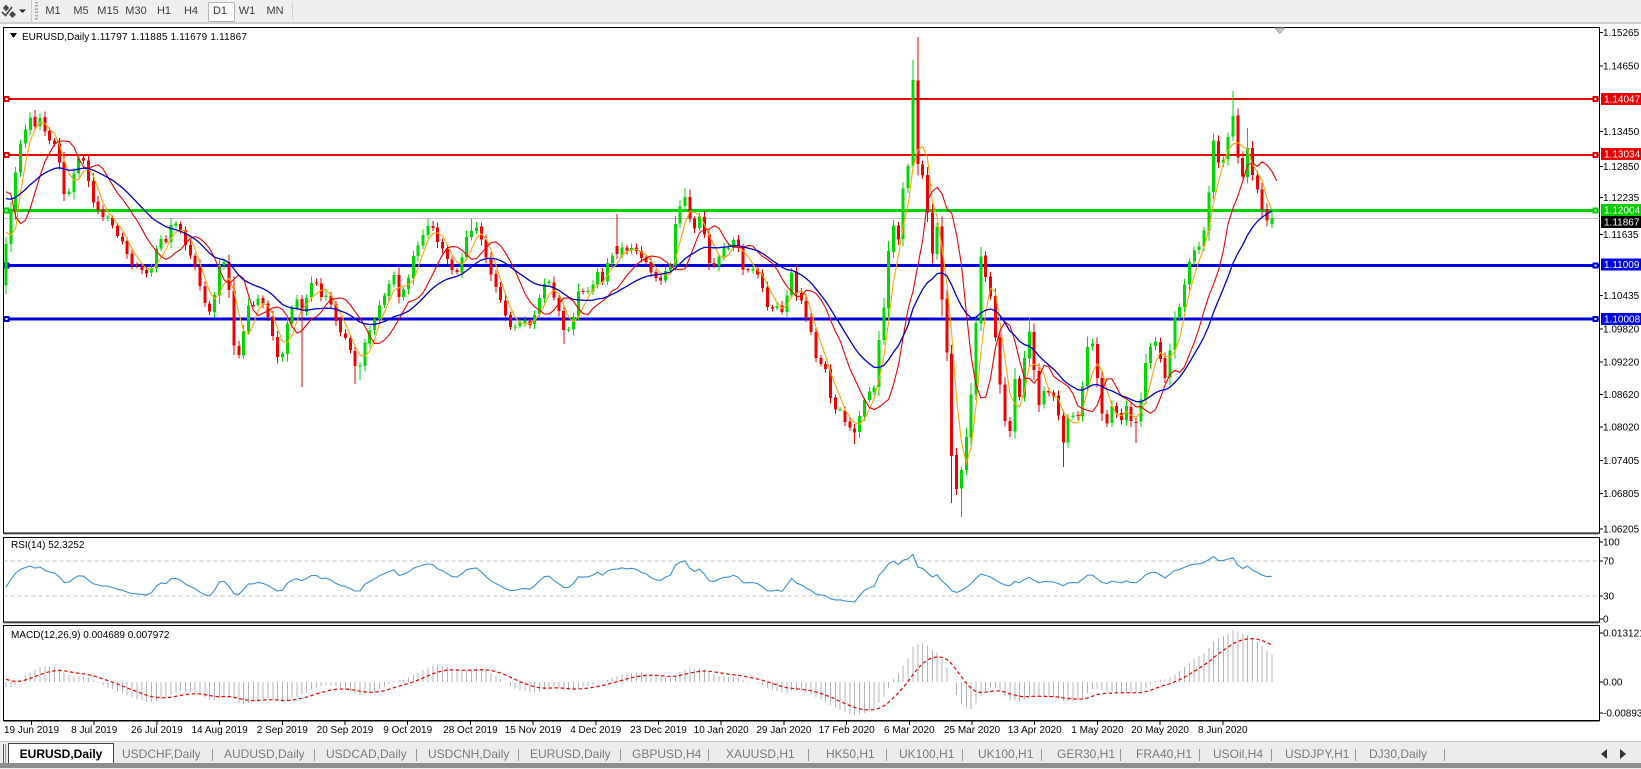 This screenshot has width=1641, height=769. I want to click on svg-text: 9 Oct 2019, so click(407, 730).